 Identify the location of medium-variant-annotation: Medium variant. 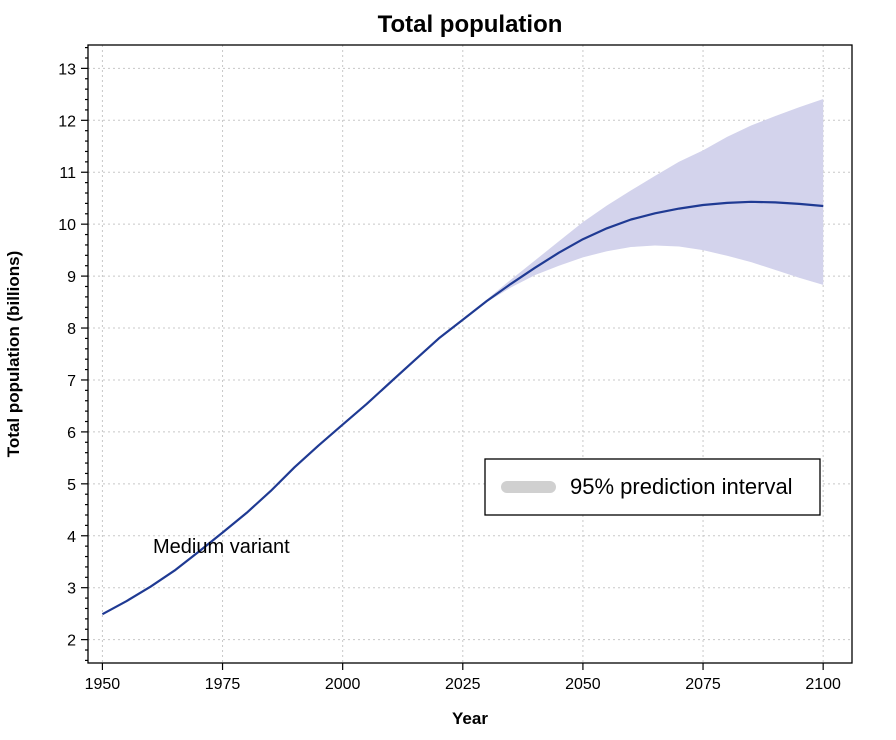
(221, 547).